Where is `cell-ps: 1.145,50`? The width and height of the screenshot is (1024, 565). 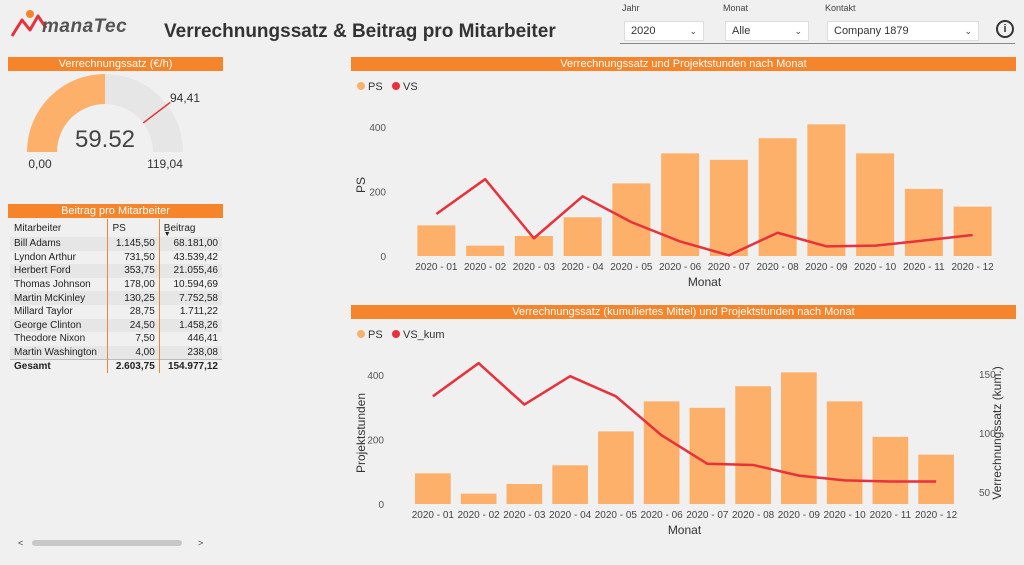 cell-ps: 1.145,50 is located at coordinates (133, 244).